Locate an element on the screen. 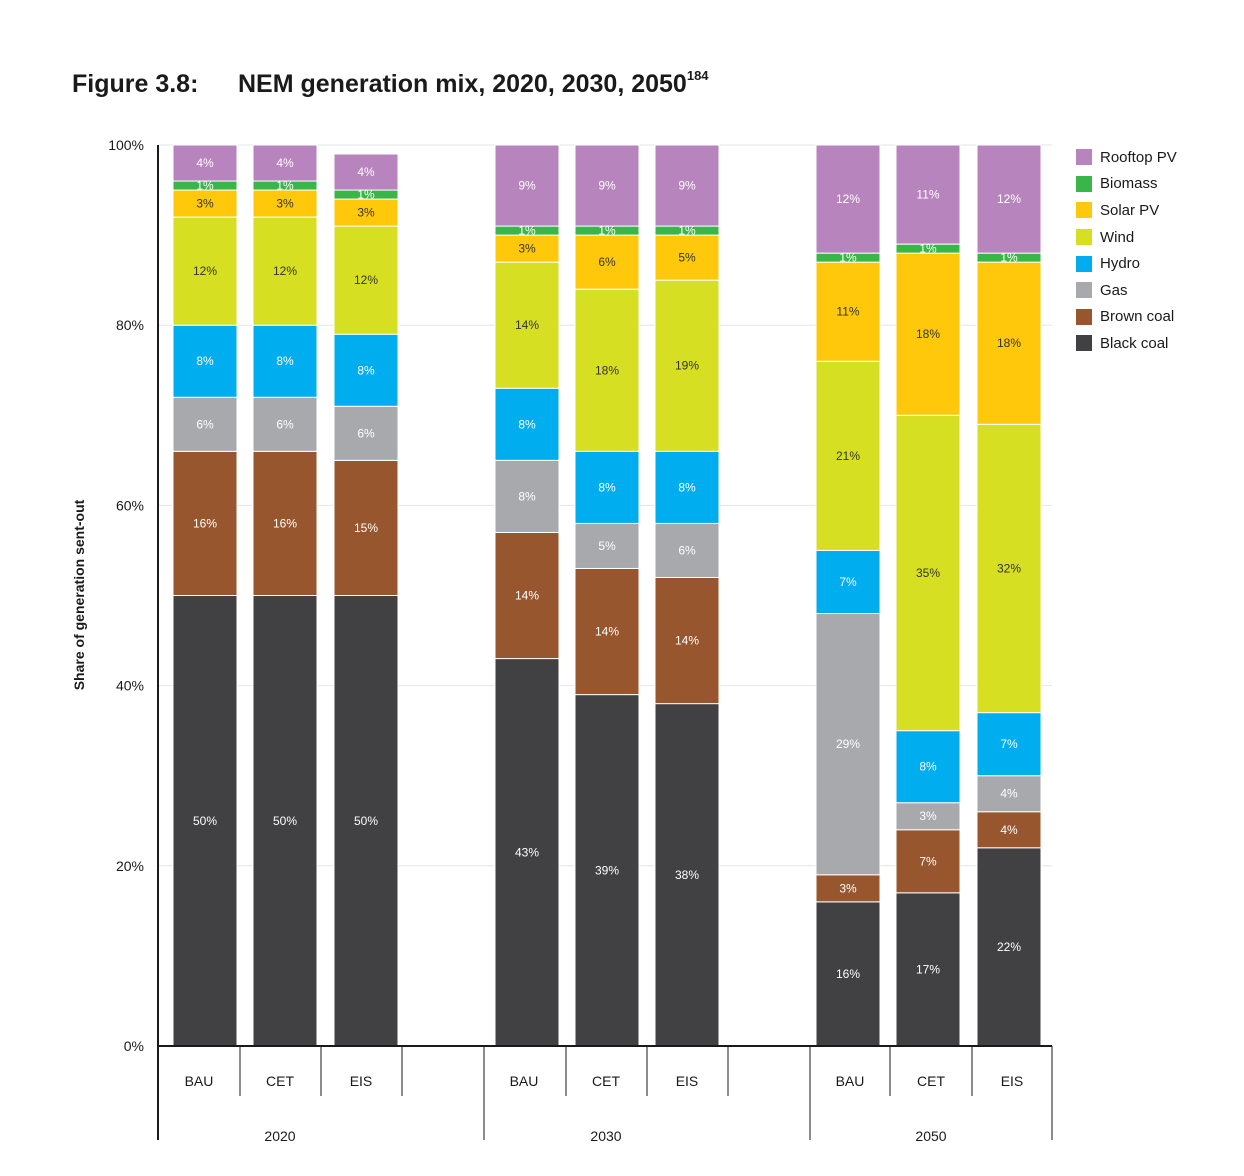 The image size is (1244, 1176). y-tick-label: 20% is located at coordinates (130, 866).